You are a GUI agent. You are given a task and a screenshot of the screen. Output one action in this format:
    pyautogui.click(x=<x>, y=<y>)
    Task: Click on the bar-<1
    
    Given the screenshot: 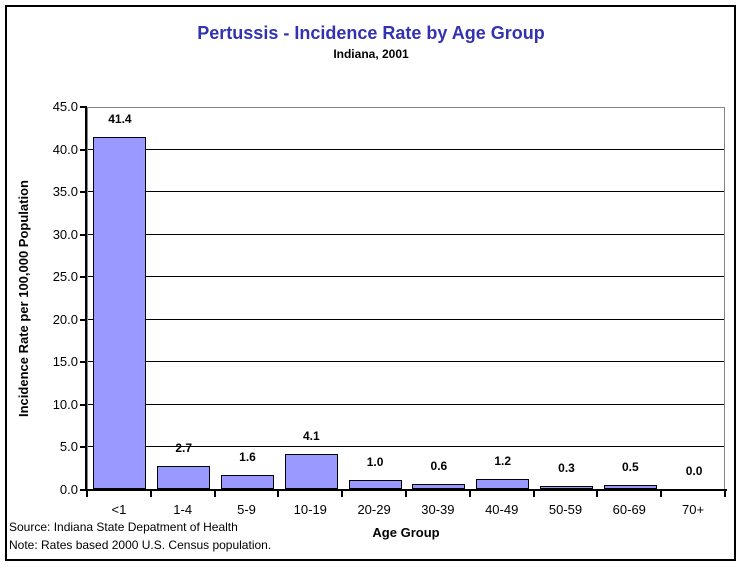 What is the action you would take?
    pyautogui.click(x=119, y=313)
    